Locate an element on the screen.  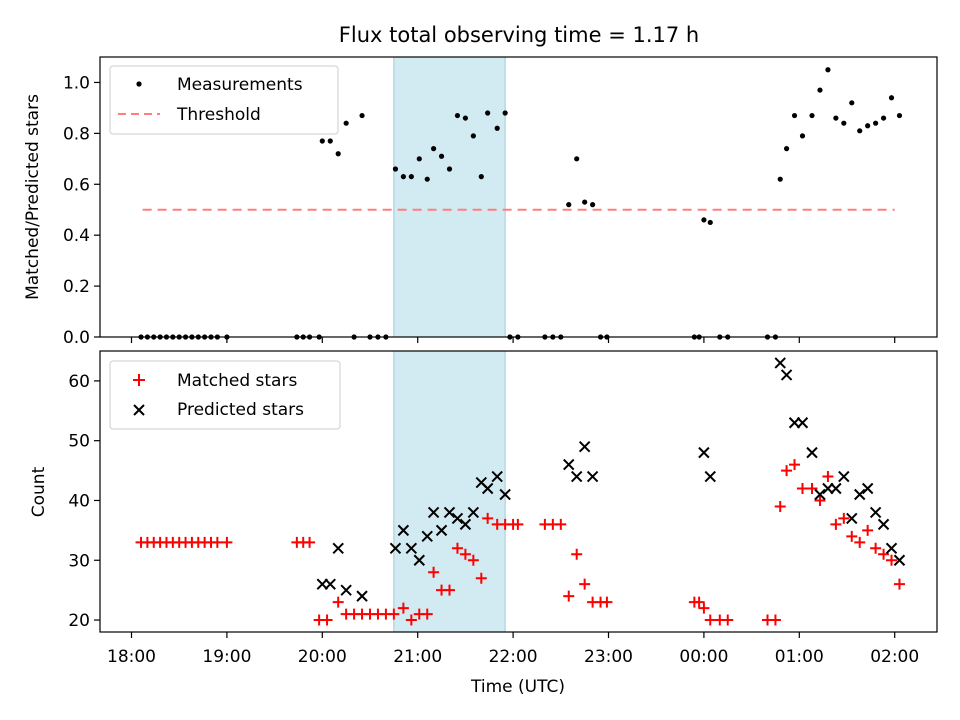
highlight-span-top is located at coordinates (449, 197).